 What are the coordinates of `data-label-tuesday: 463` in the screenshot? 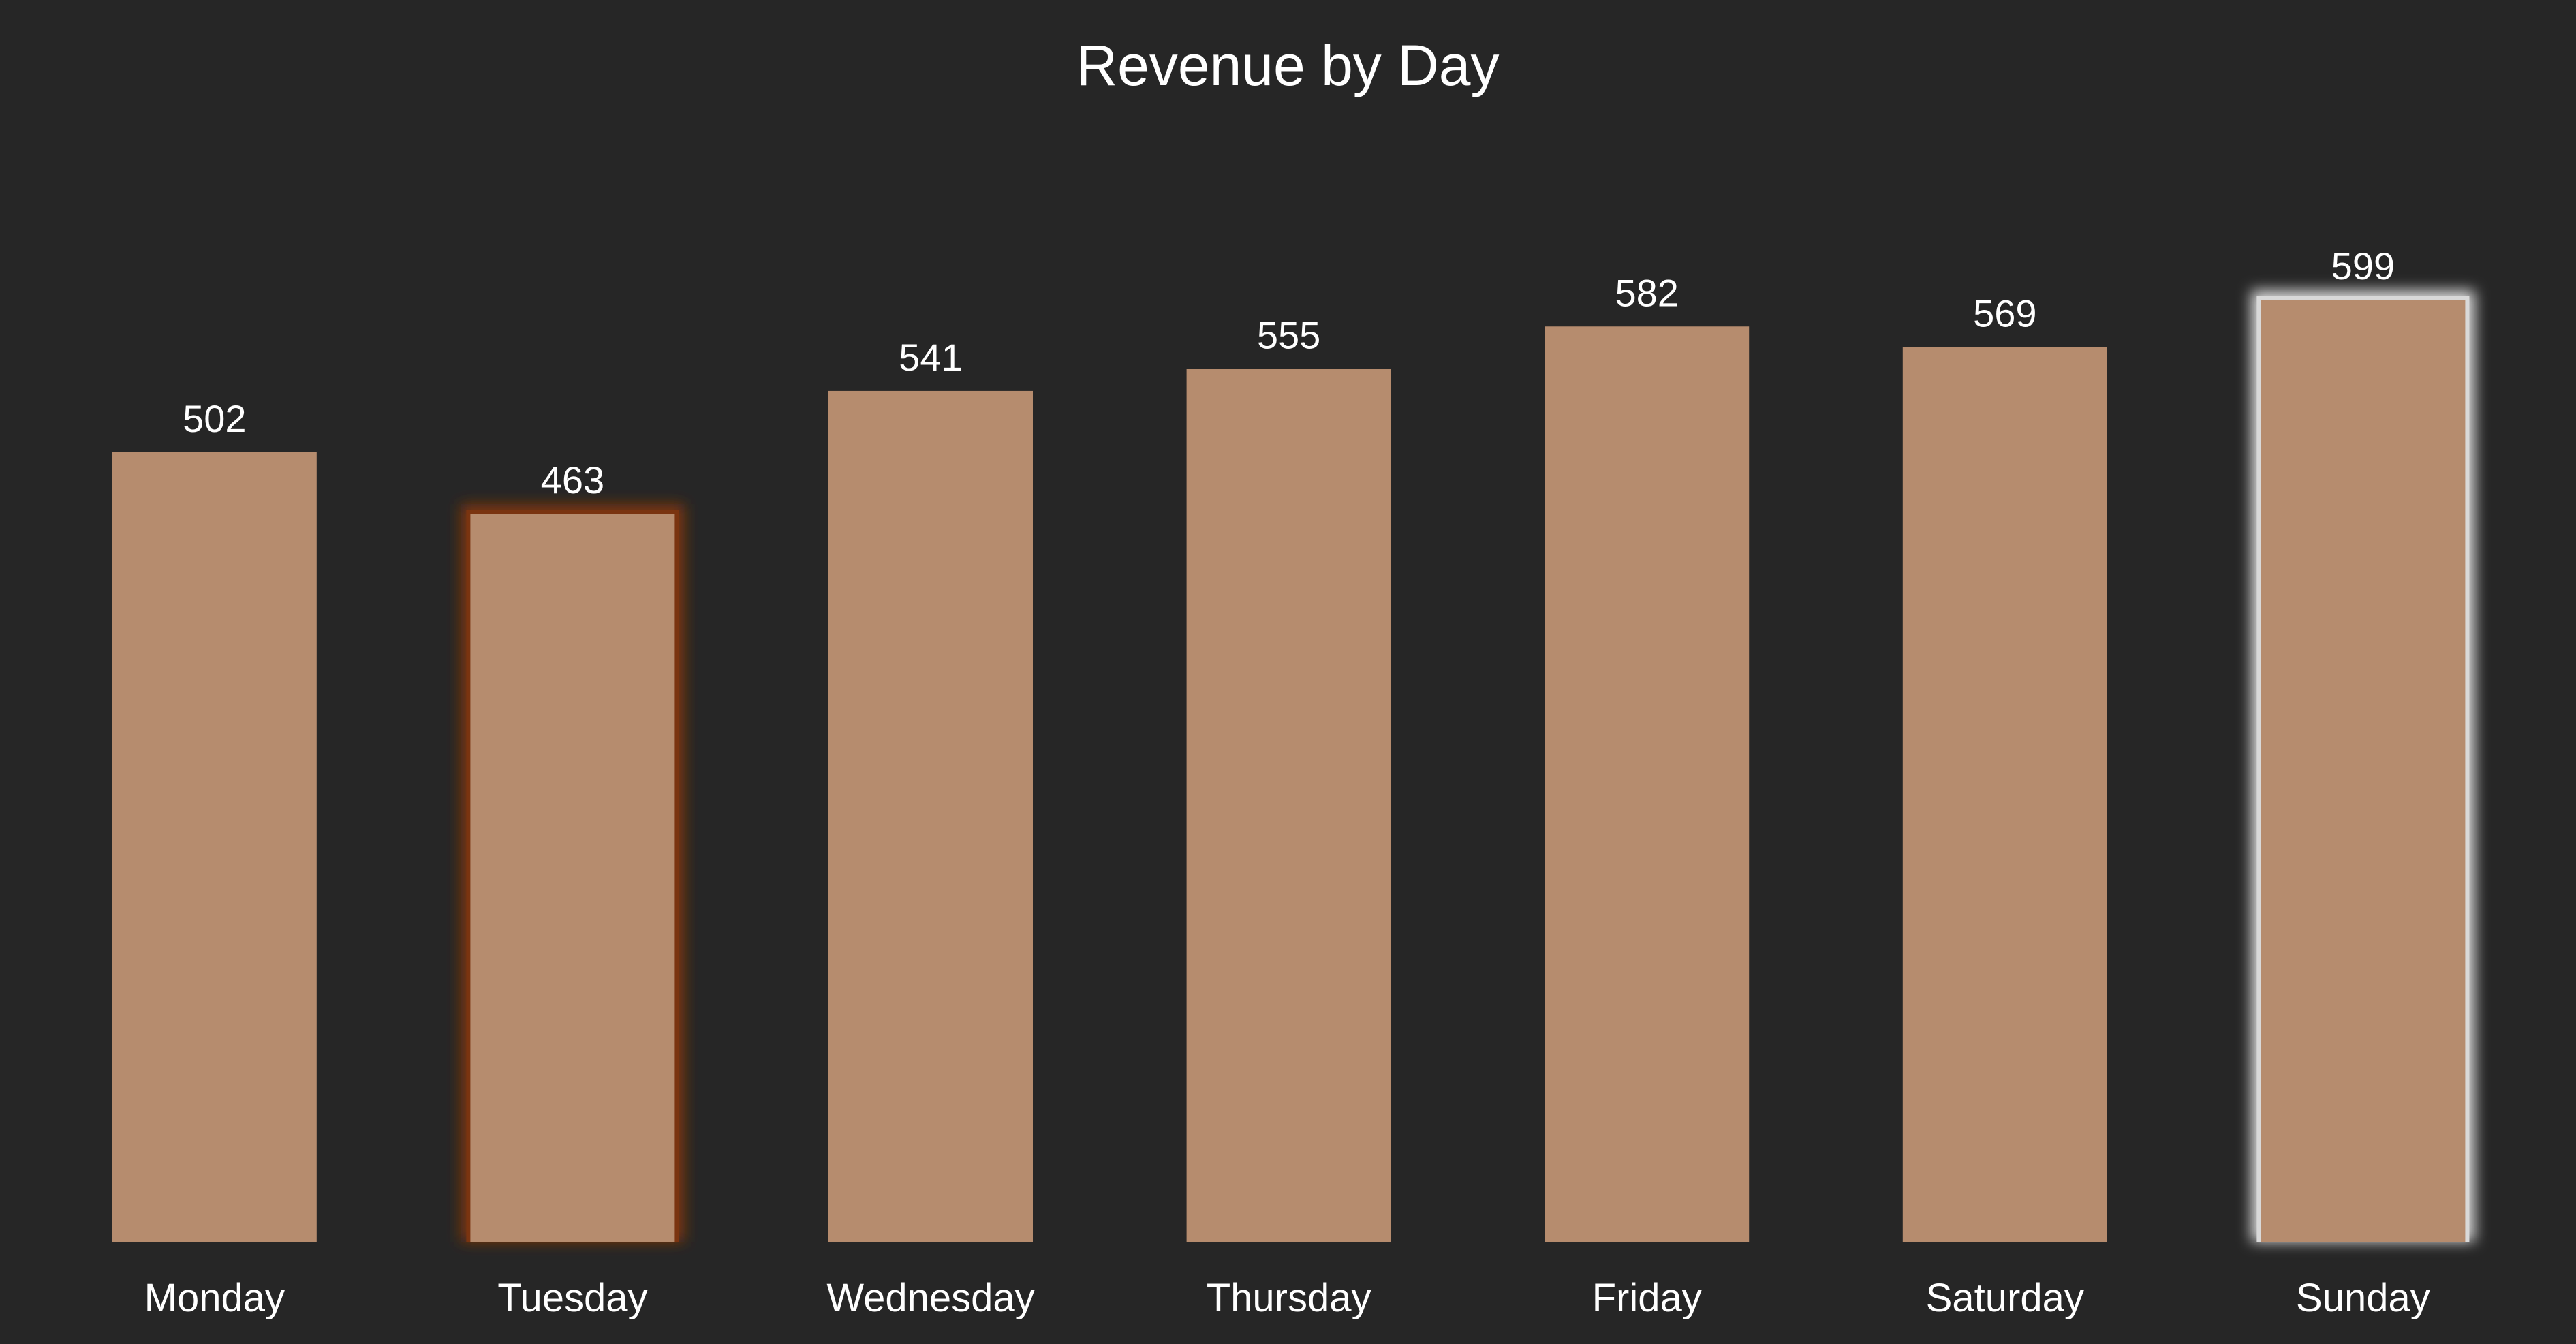 It's located at (572, 479).